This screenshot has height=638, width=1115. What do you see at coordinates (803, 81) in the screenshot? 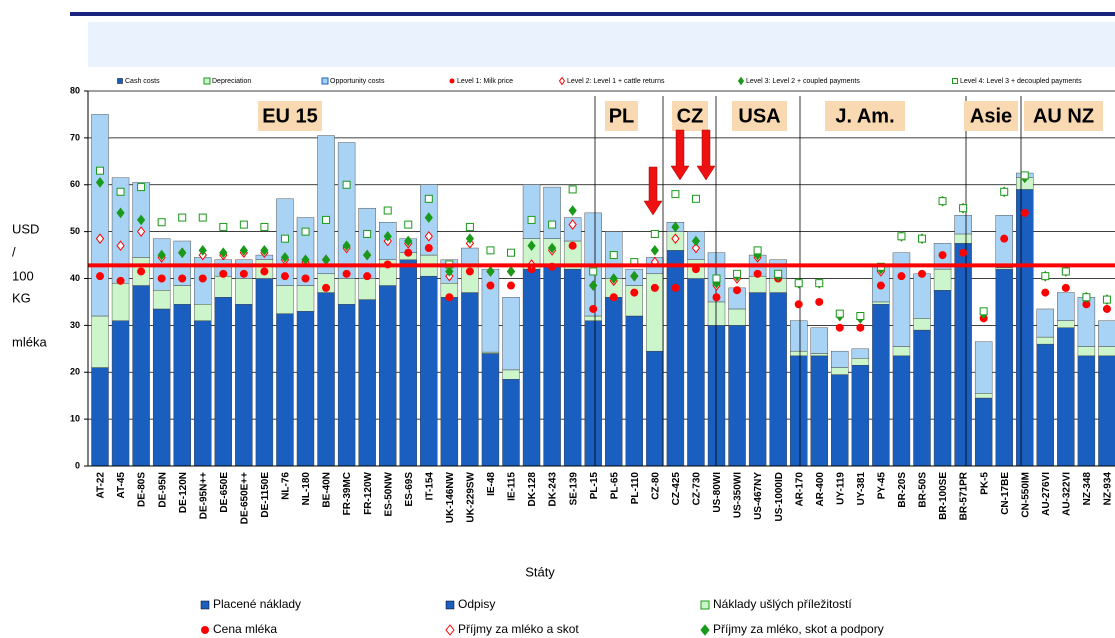
I see `legend-label: Level 3: Level 2 + coupled payments` at bounding box center [803, 81].